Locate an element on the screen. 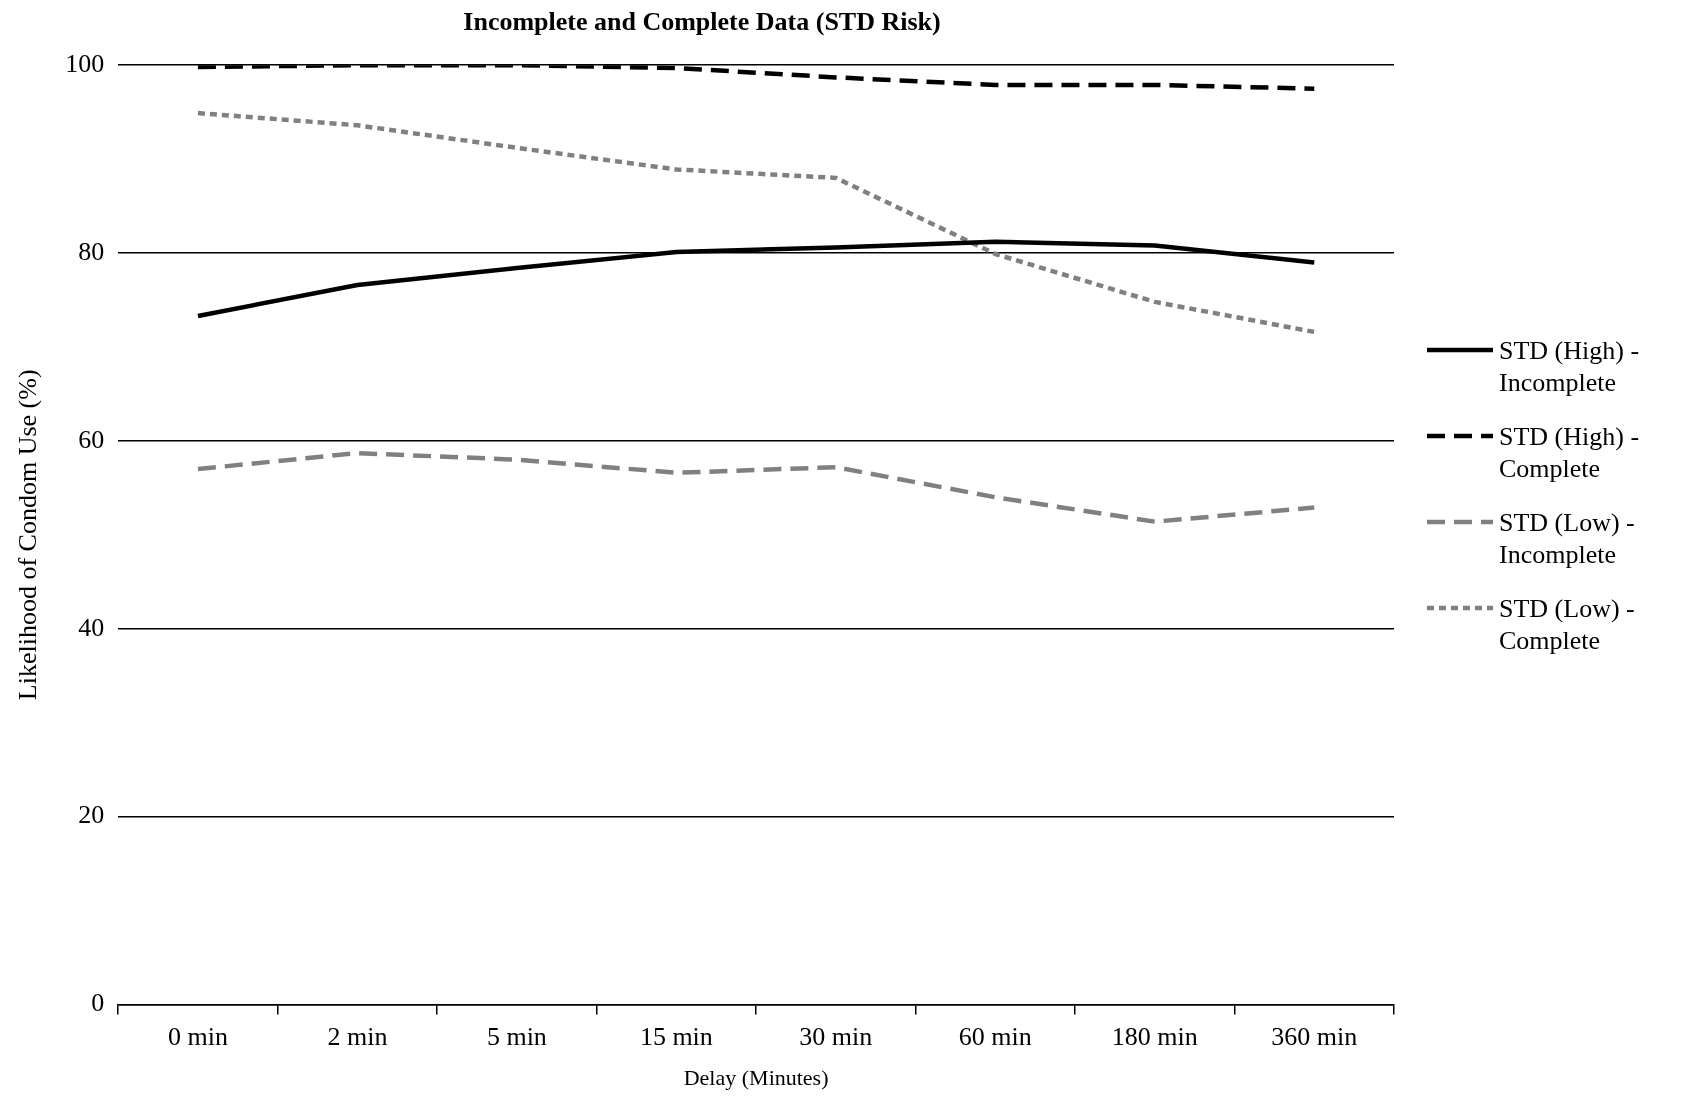 This screenshot has height=1104, width=1694. y-tick-label: 0 is located at coordinates (98, 1003).